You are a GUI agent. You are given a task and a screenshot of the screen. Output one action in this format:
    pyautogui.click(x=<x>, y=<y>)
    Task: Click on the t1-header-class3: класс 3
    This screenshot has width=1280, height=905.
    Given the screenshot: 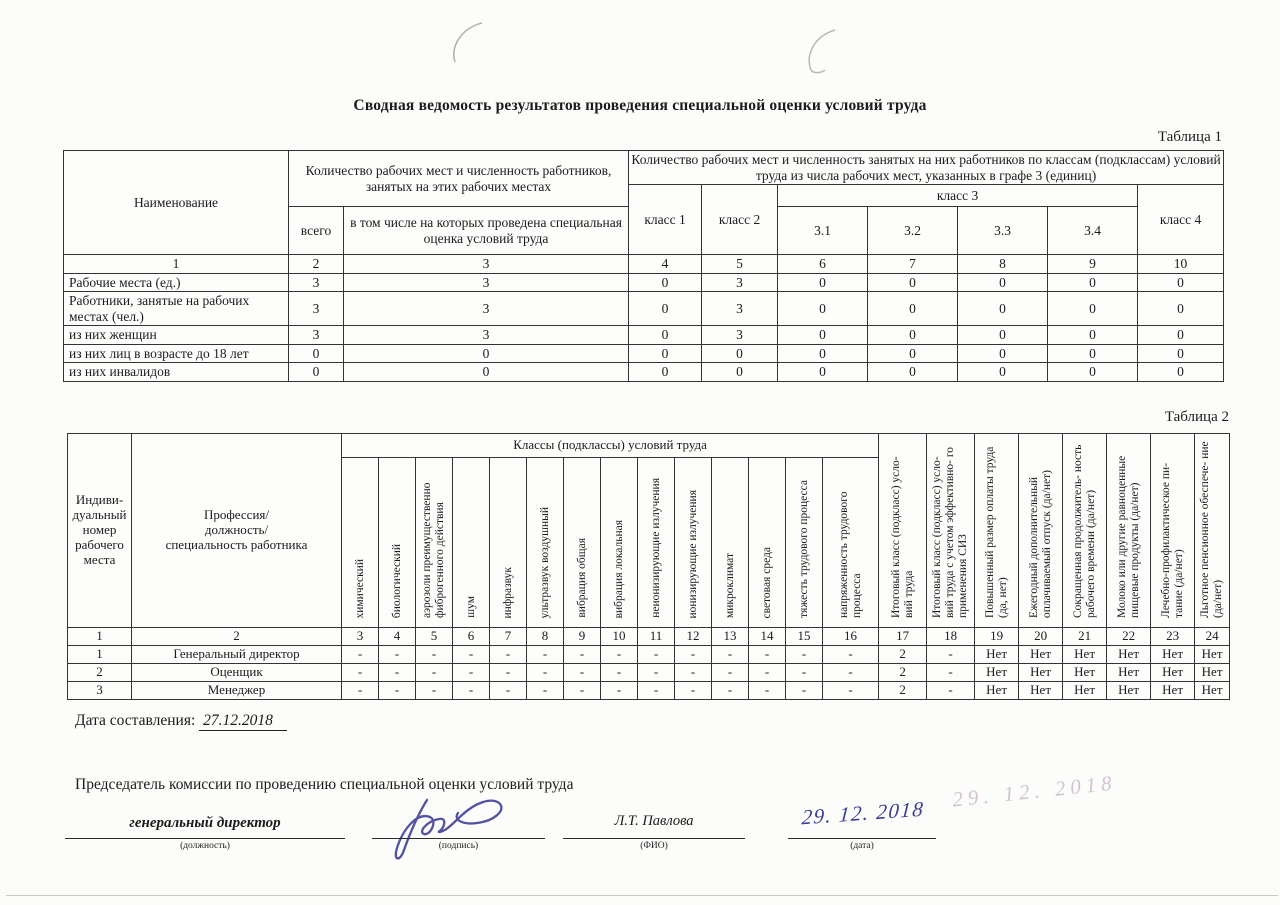 What is the action you would take?
    pyautogui.click(x=958, y=196)
    